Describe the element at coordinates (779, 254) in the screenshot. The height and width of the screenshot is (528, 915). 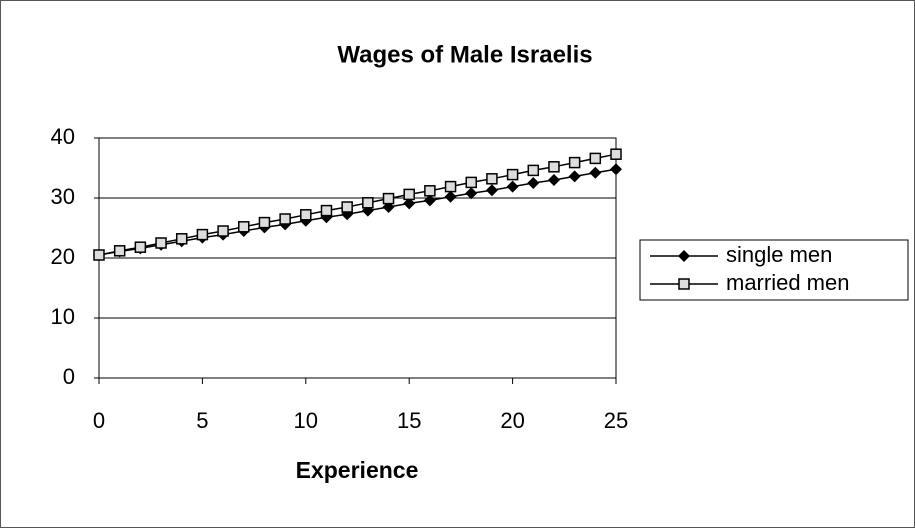
I see `legend-label: single men` at that location.